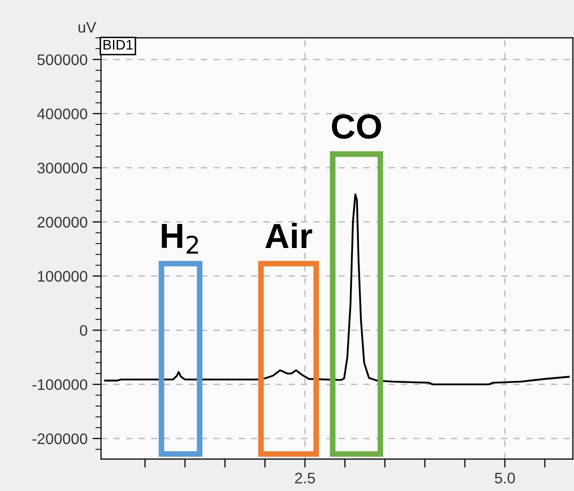  Describe the element at coordinates (62, 168) in the screenshot. I see `y-tick-label: 300000` at that location.